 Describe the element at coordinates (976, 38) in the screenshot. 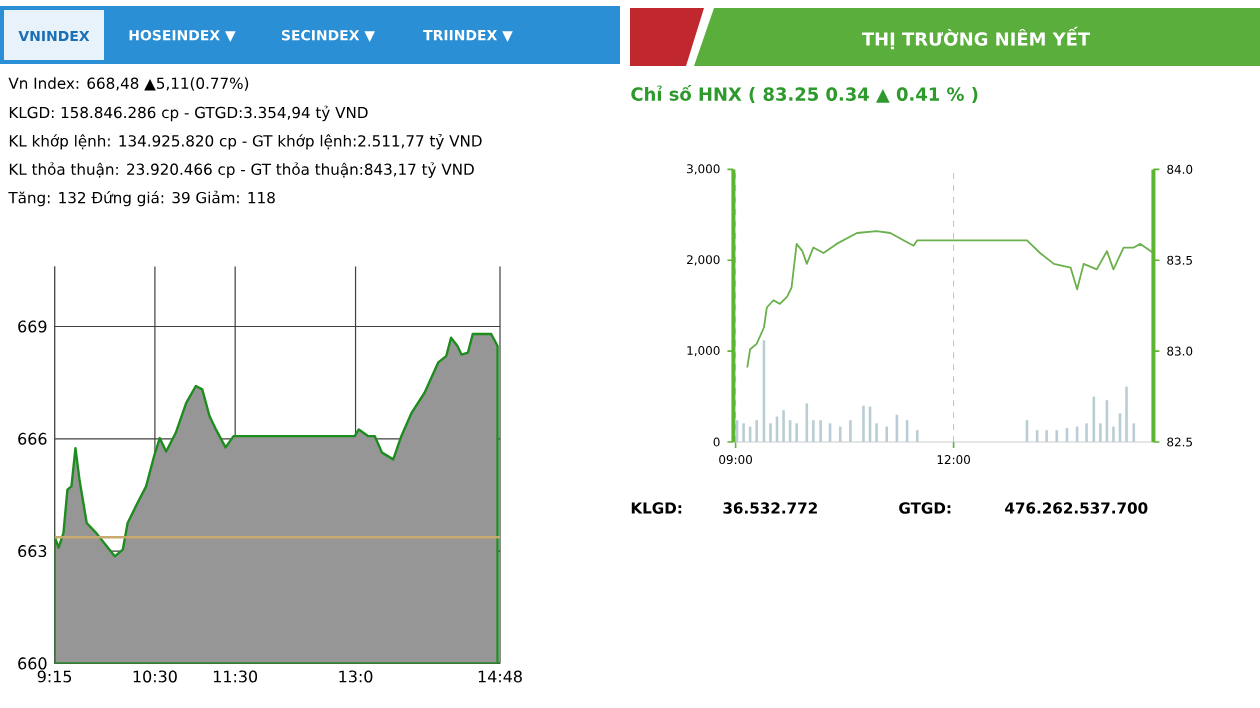

I see `chart-title: THỊ TRƯỜNG NIÊM YẾT` at that location.